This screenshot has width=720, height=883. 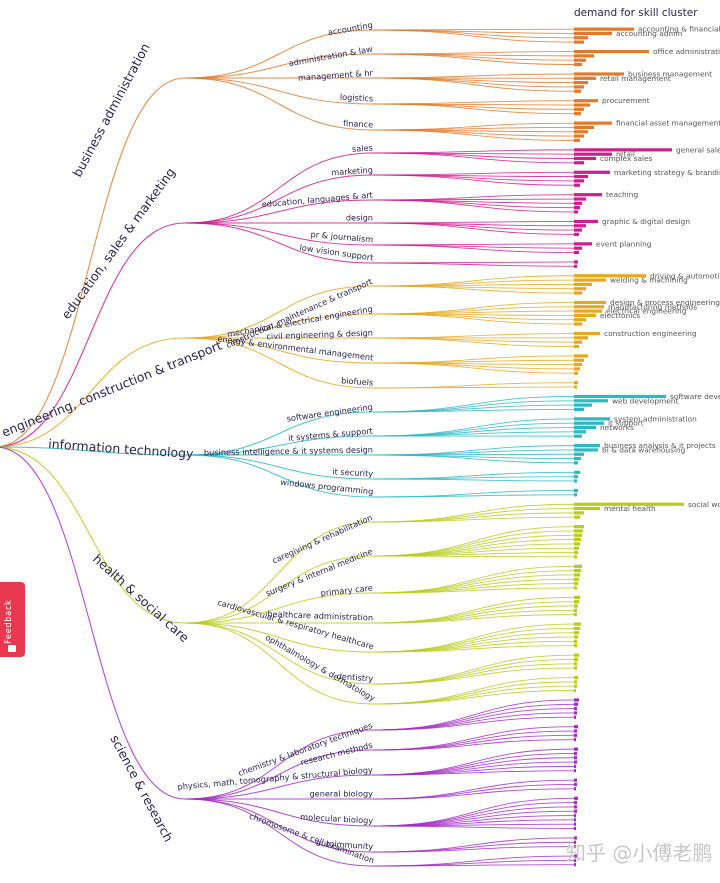 I want to click on cluster-label: it support, so click(x=626, y=423).